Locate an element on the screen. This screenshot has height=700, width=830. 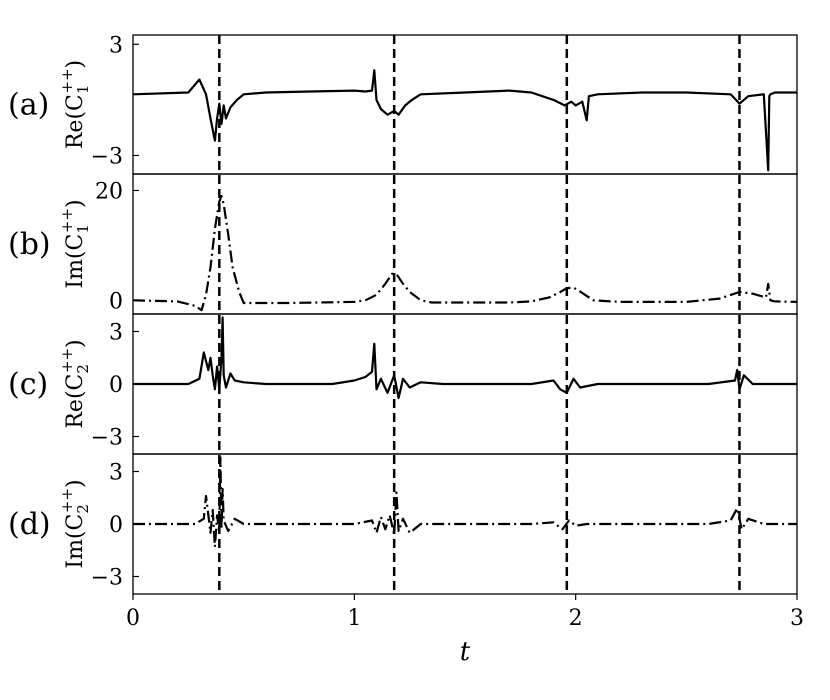
y-axis-label: Im(C2++) is located at coordinates (75, 523).